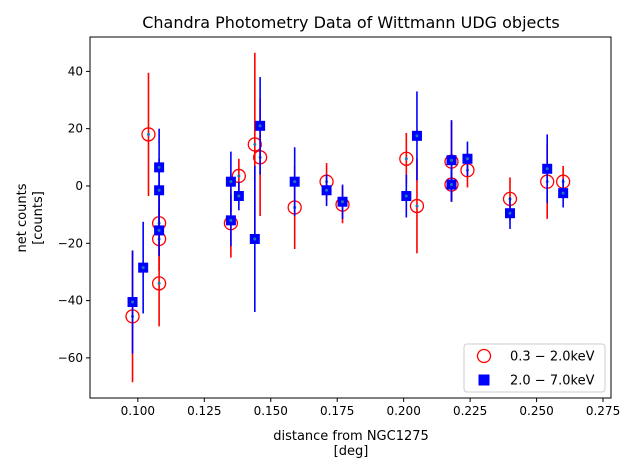  What do you see at coordinates (79, 186) in the screenshot?
I see `y-tick-label: 0` at bounding box center [79, 186].